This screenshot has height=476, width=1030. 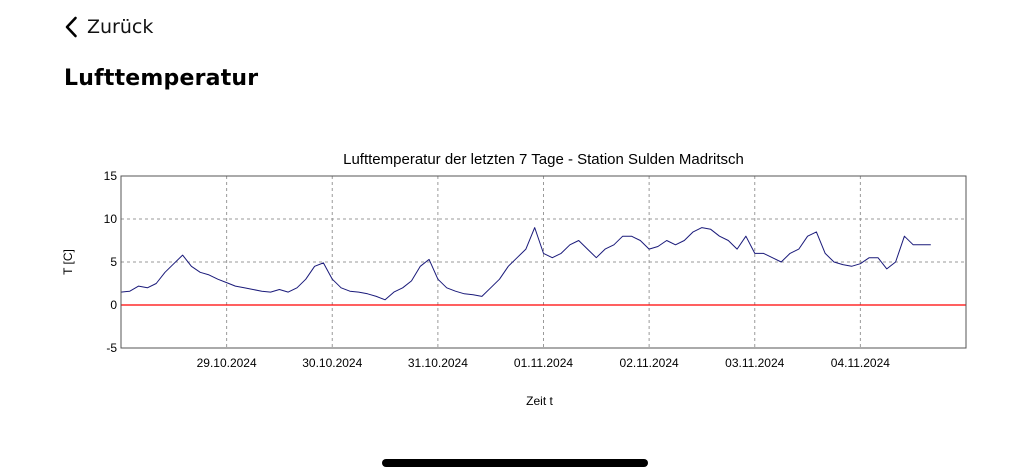 What do you see at coordinates (113, 305) in the screenshot?
I see `y-tick-label: 0` at bounding box center [113, 305].